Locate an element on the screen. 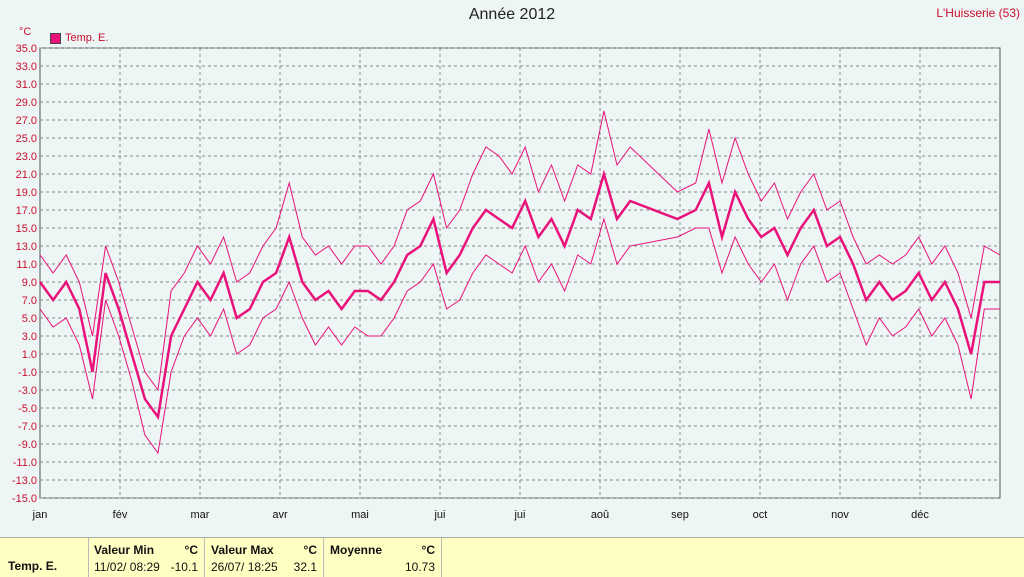 The image size is (1024, 577). y-tick-label: 11.0 is located at coordinates (26, 265).